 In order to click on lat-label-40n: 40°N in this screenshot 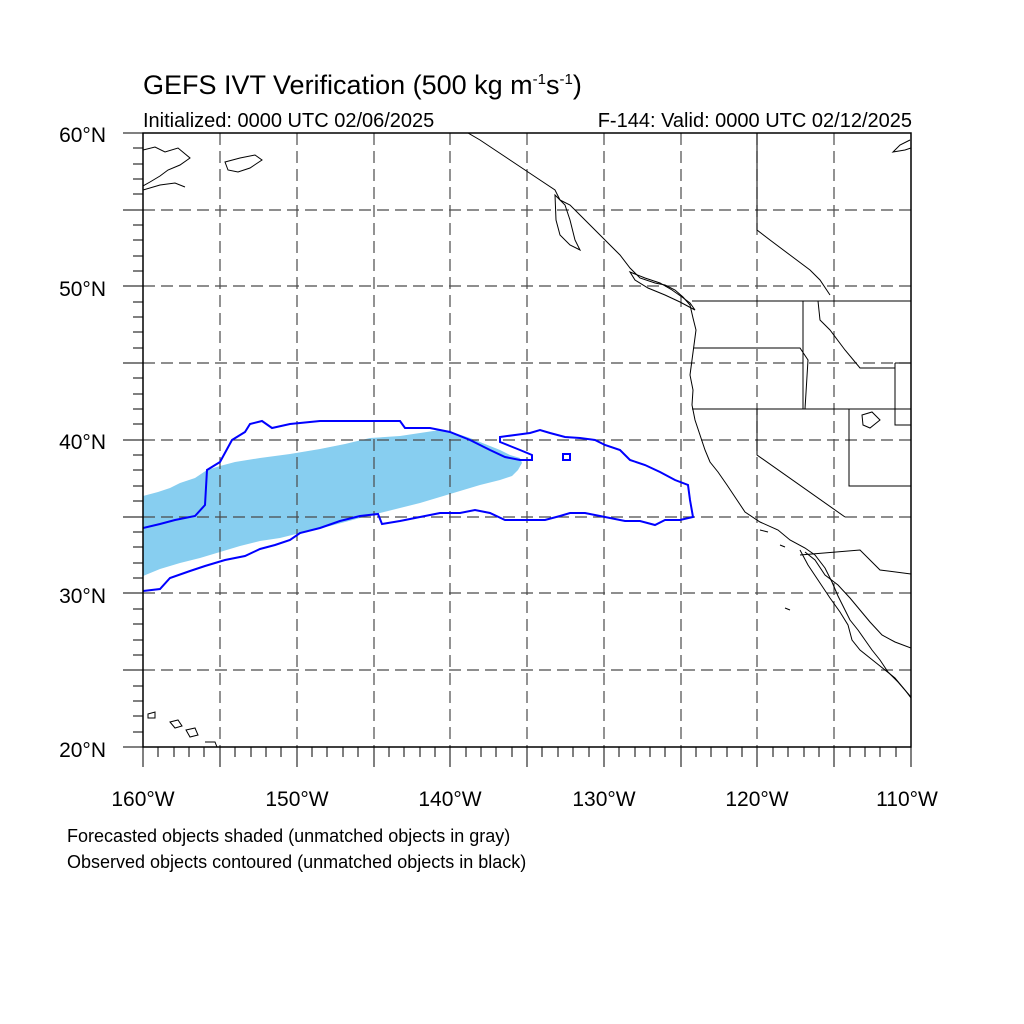, I will do `click(82, 442)`.